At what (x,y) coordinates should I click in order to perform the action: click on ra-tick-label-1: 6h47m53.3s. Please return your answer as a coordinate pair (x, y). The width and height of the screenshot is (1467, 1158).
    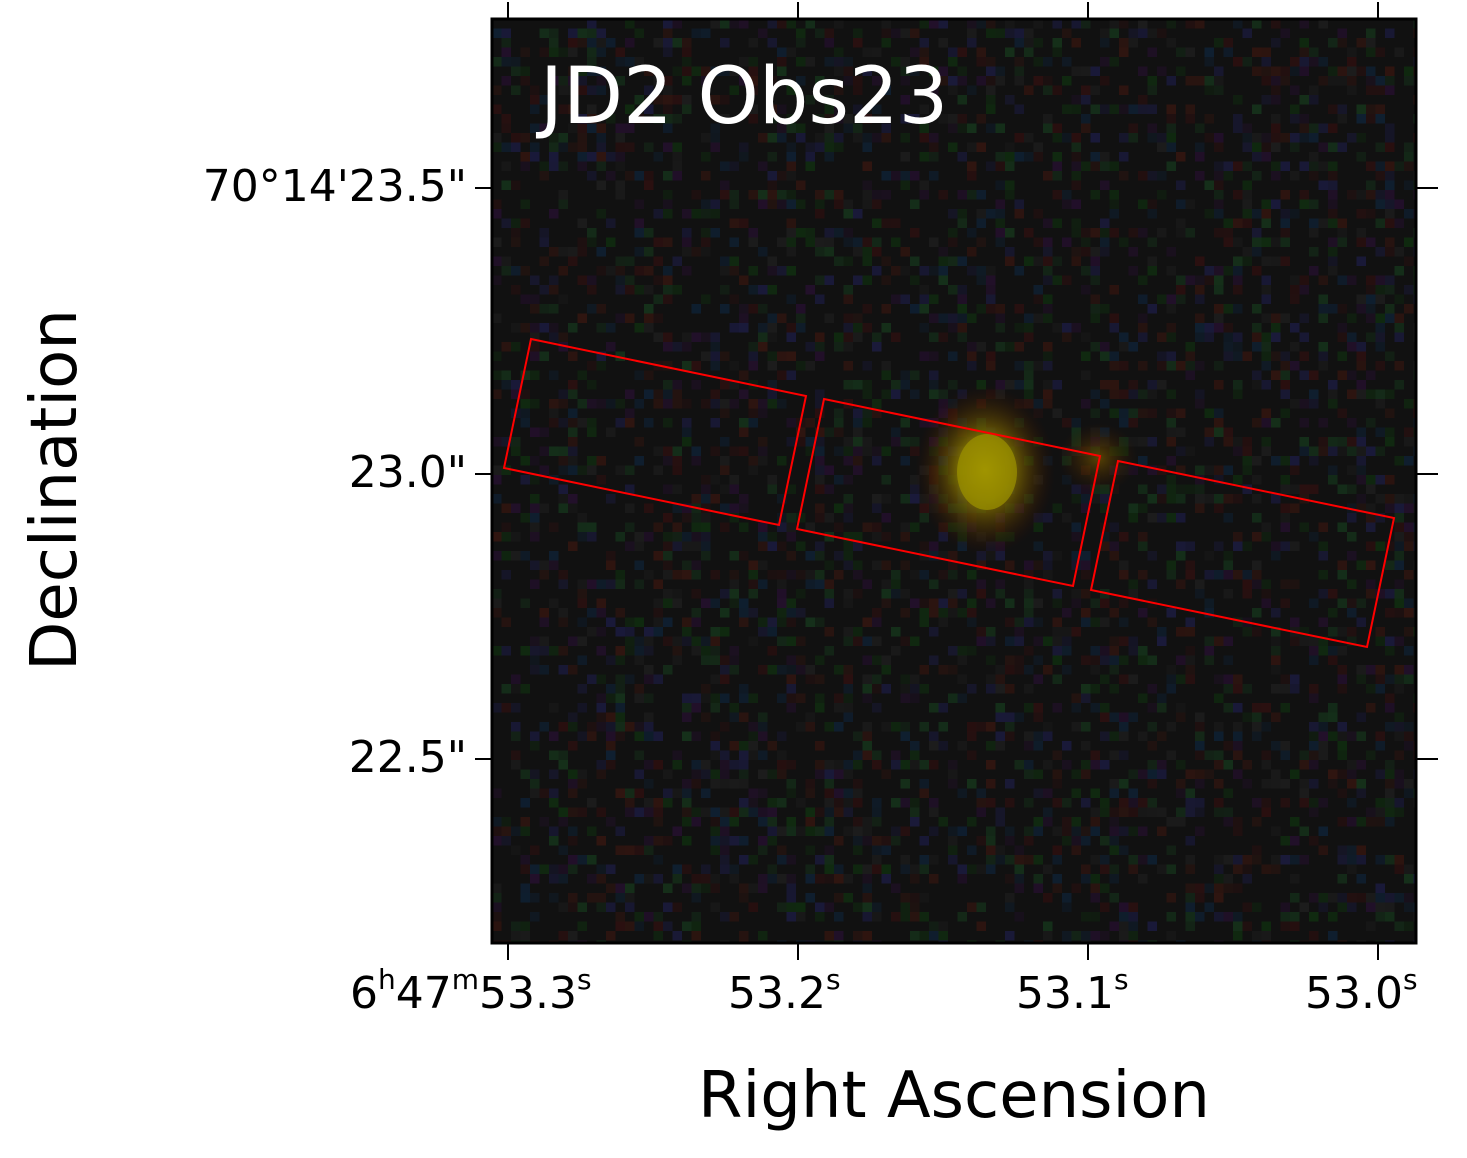
    Looking at the image, I should click on (471, 991).